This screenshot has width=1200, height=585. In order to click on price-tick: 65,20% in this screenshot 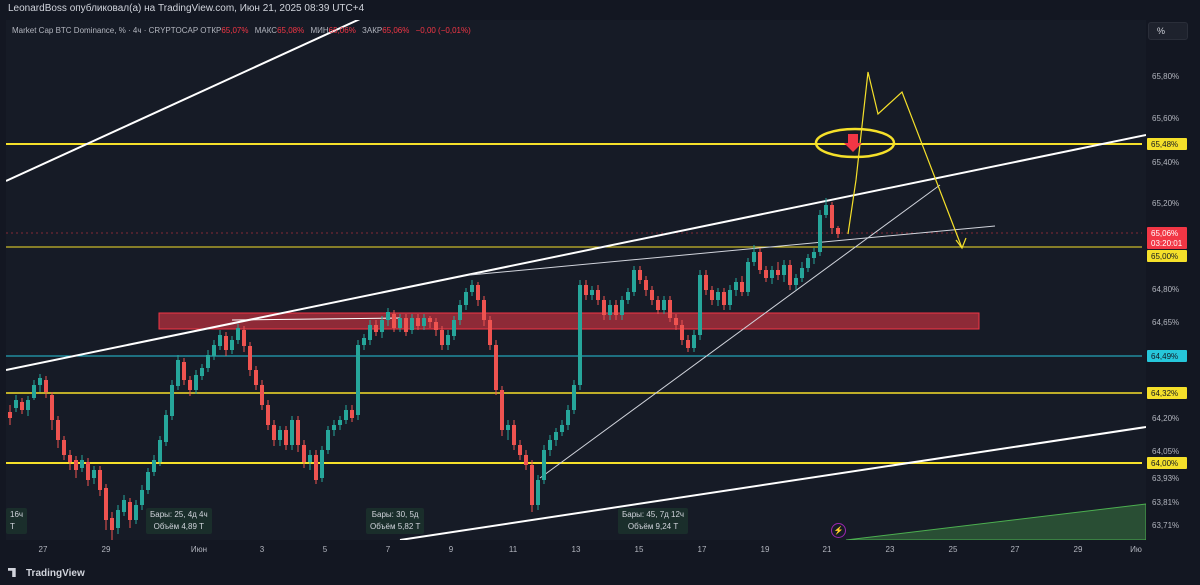, I will do `click(1165, 203)`.